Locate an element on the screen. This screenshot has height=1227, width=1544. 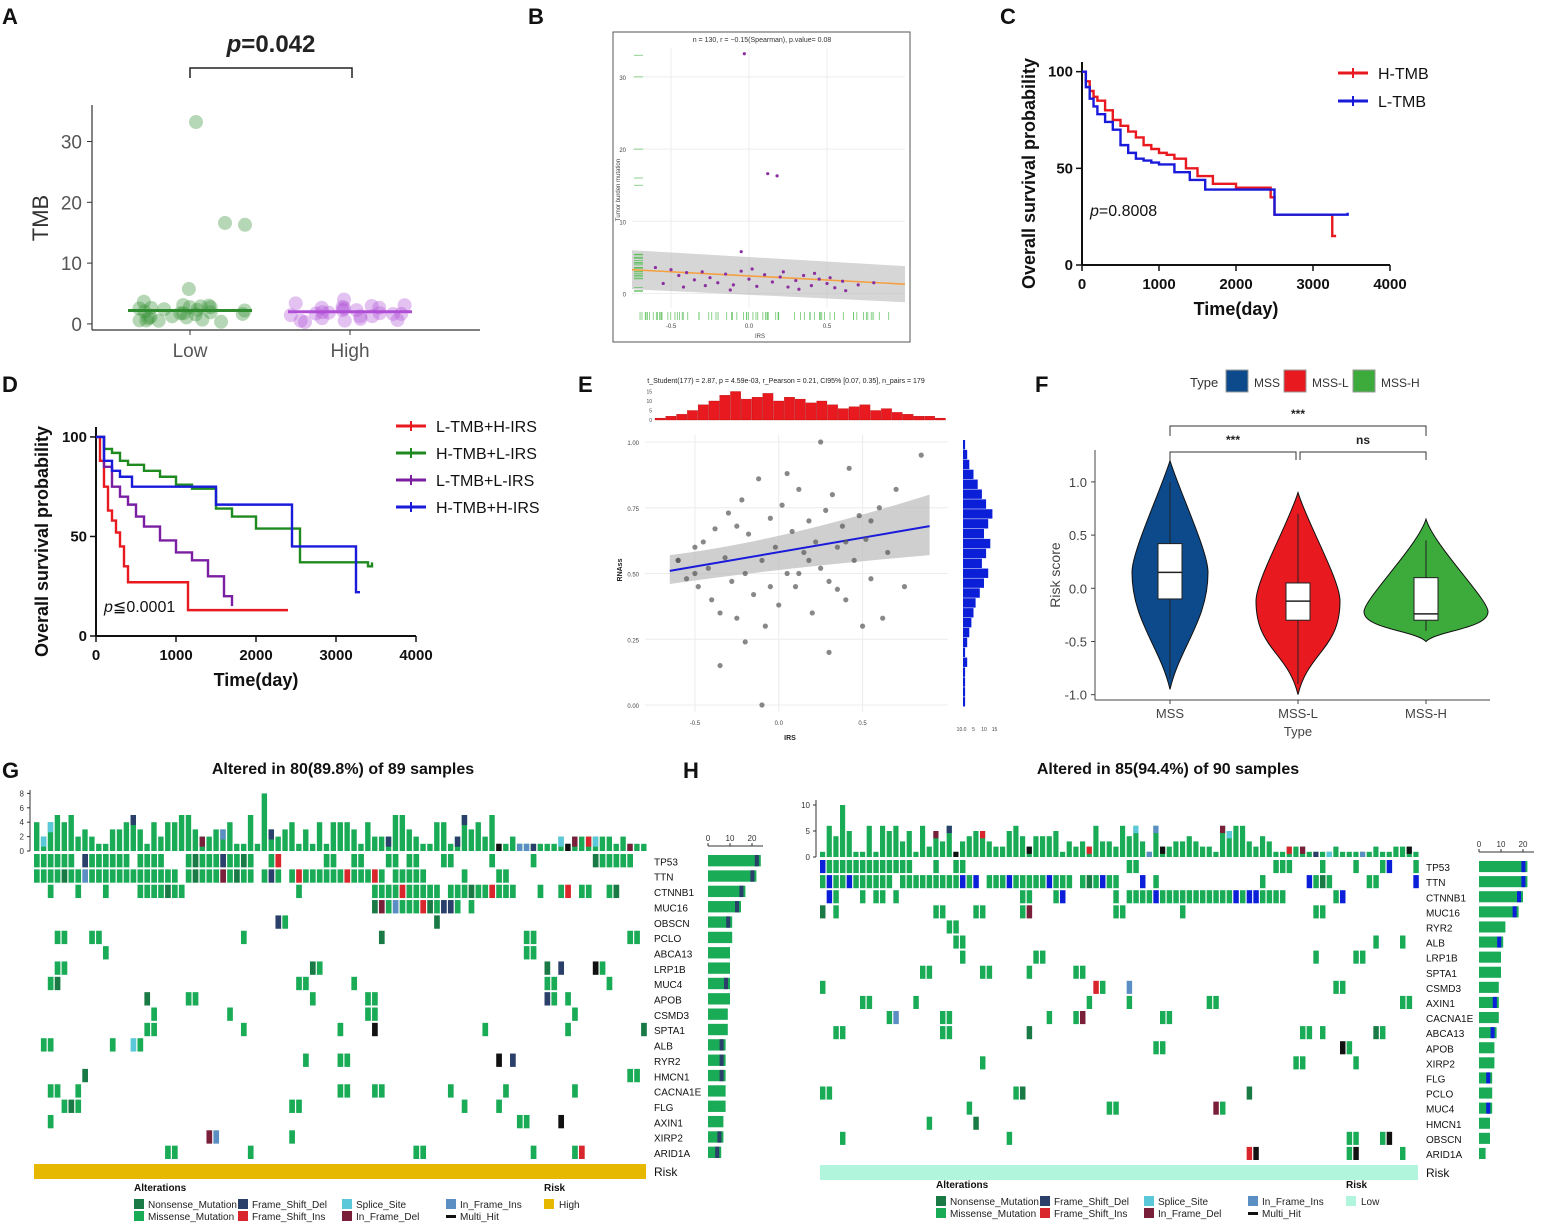
d-y-label: Overall survival probability is located at coordinates (42, 541).